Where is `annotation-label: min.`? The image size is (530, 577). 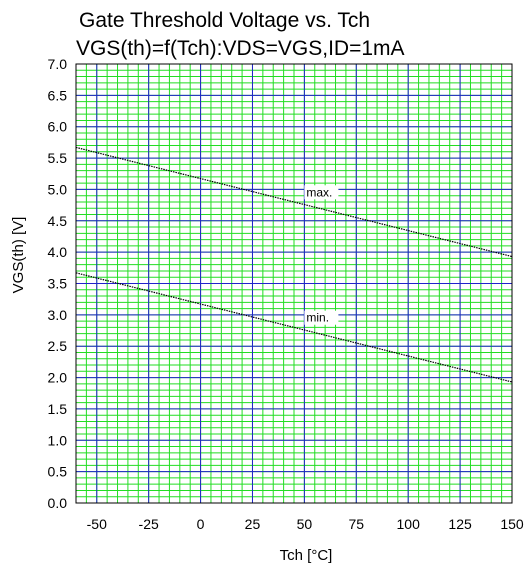
annotation-label: min. is located at coordinates (317, 318).